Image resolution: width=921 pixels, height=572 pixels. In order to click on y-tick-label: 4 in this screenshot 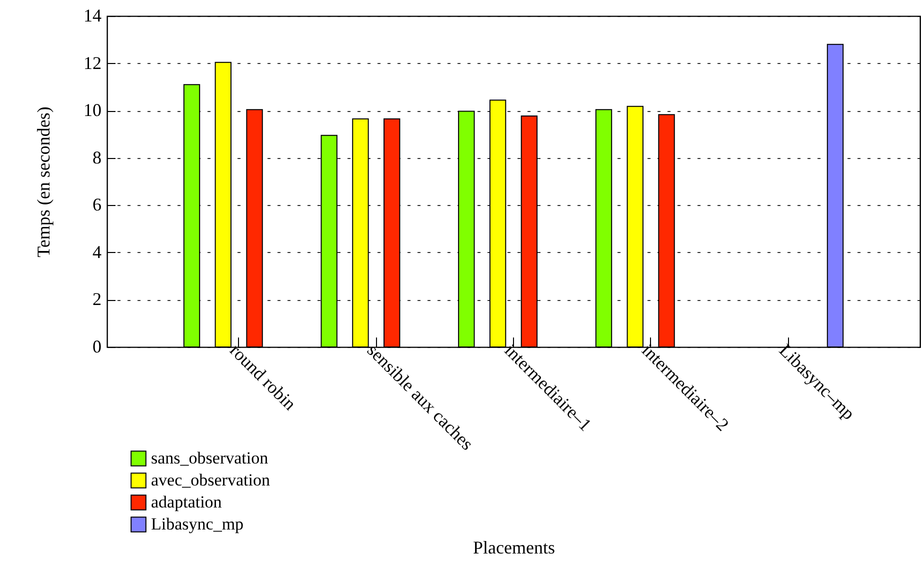, I will do `click(97, 252)`.